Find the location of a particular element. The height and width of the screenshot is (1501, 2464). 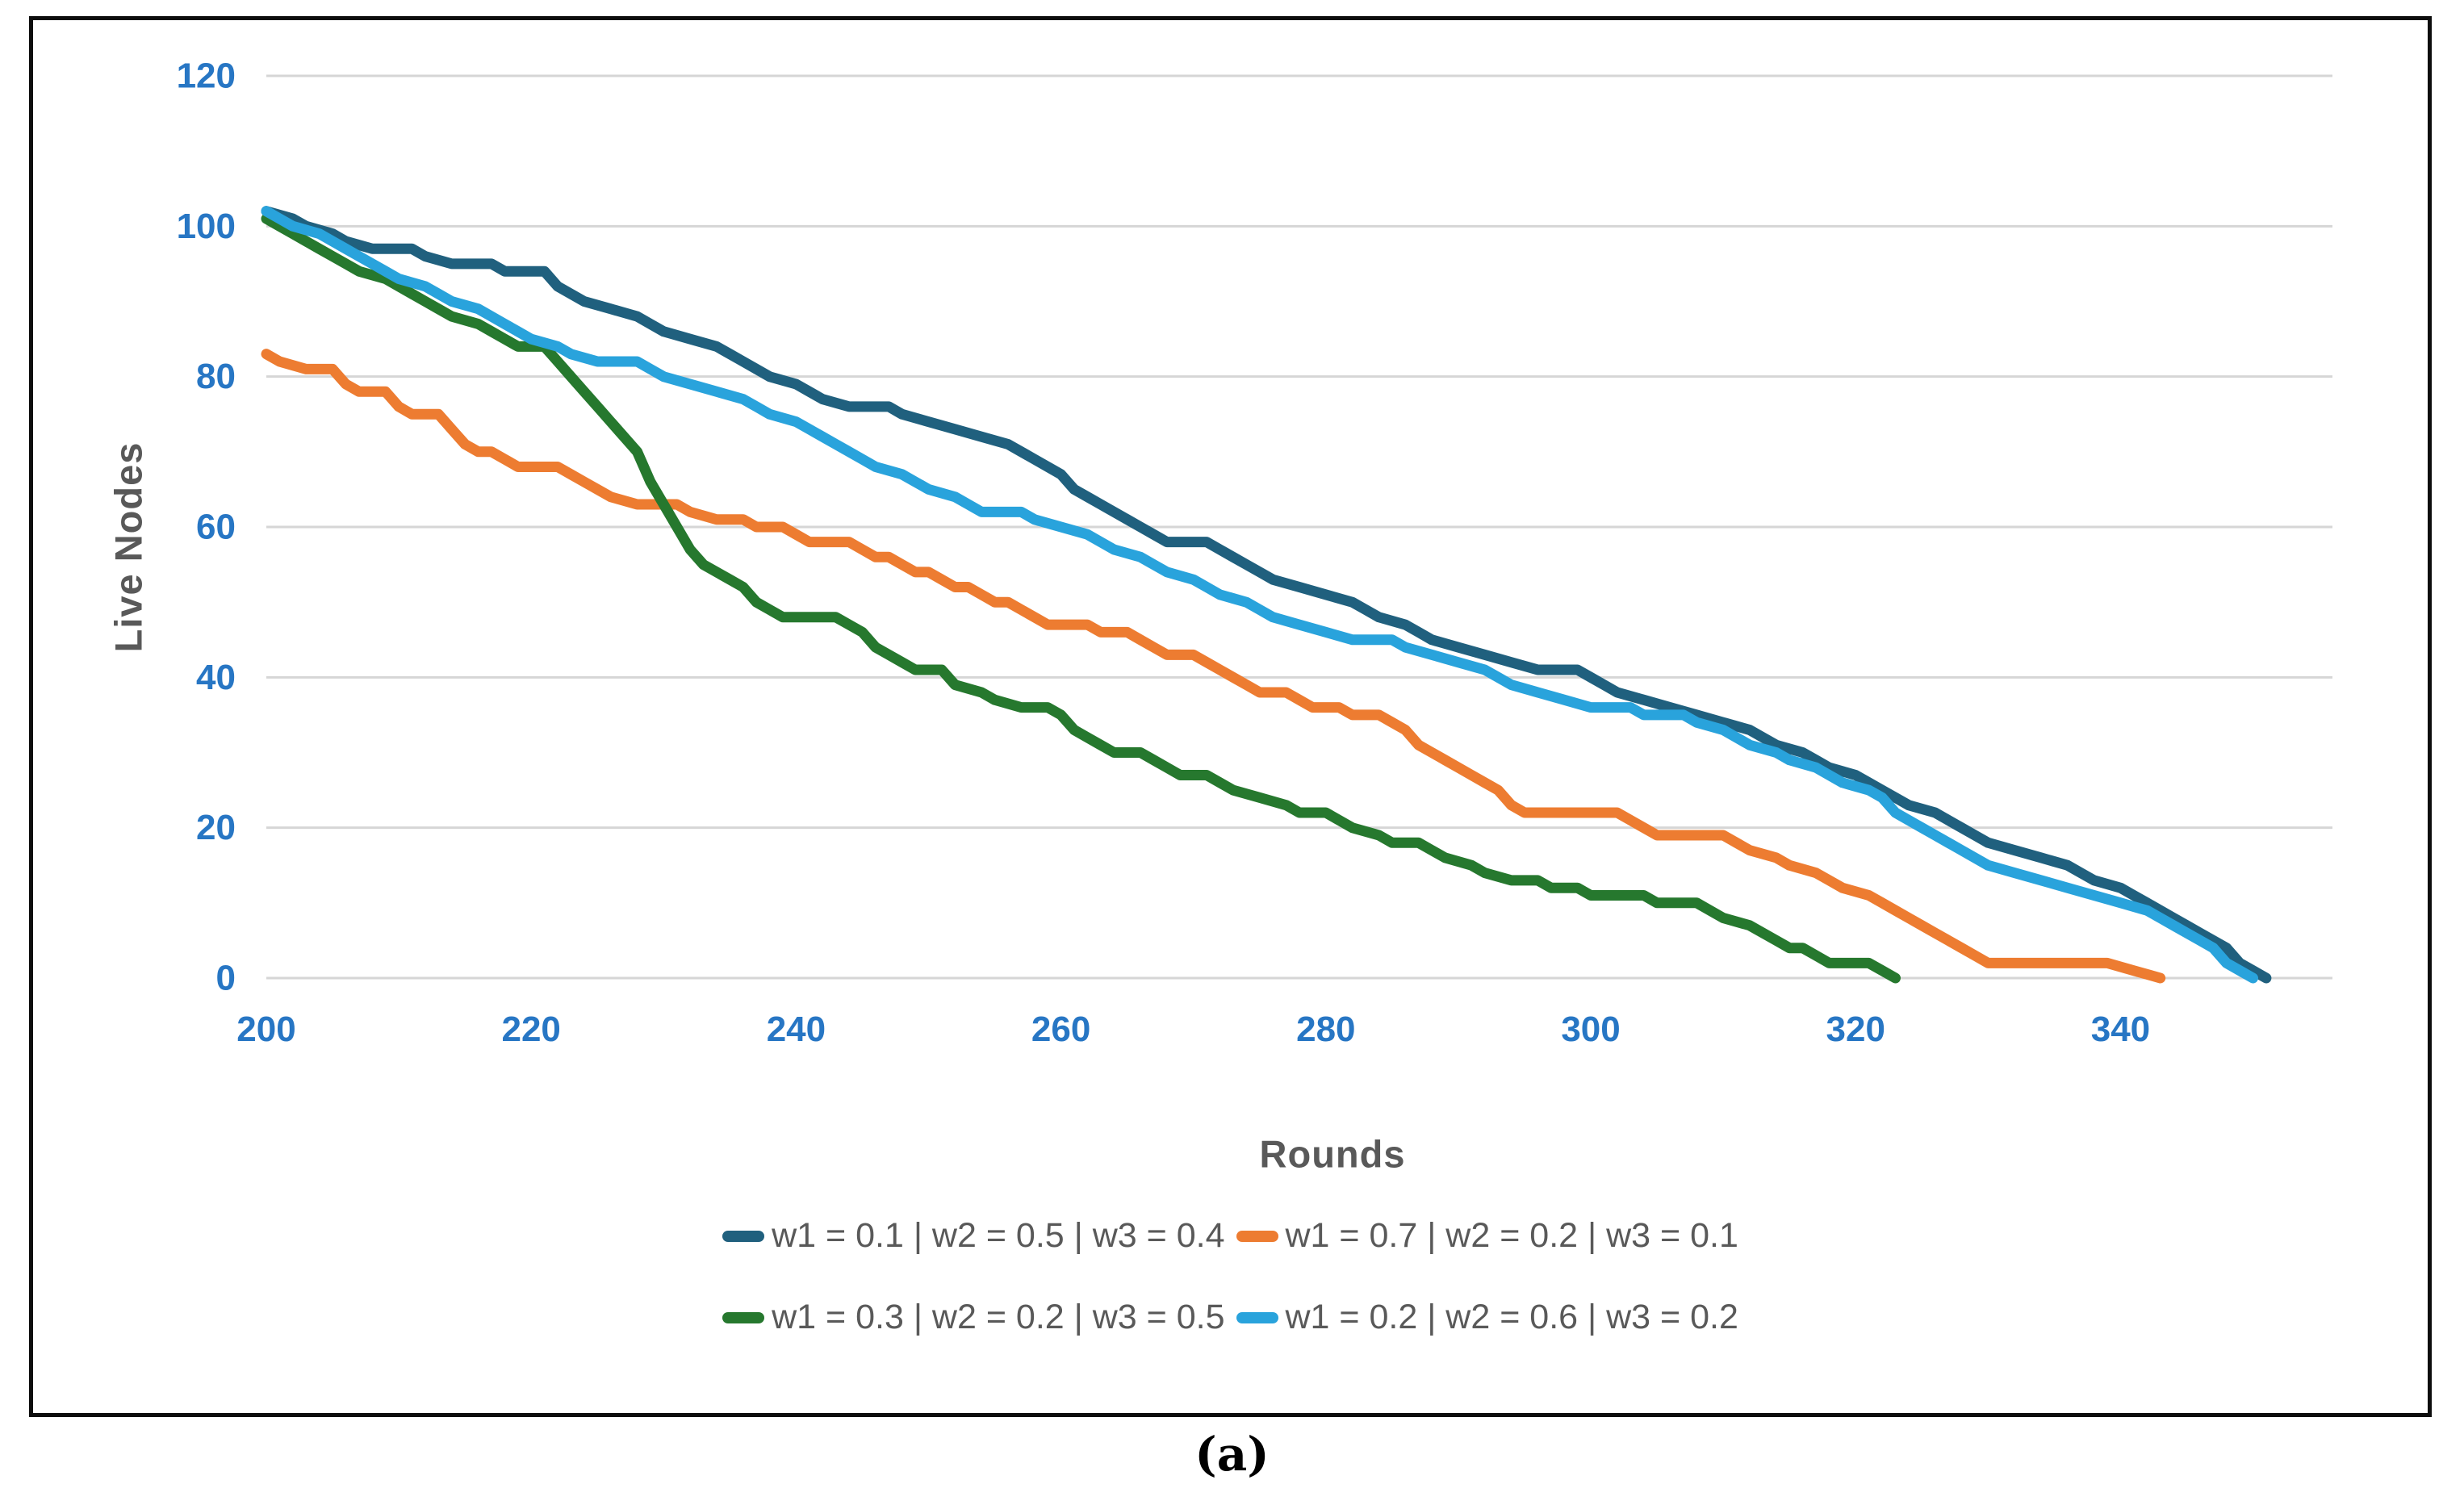

figure-caption: (a) is located at coordinates (1232, 1455).